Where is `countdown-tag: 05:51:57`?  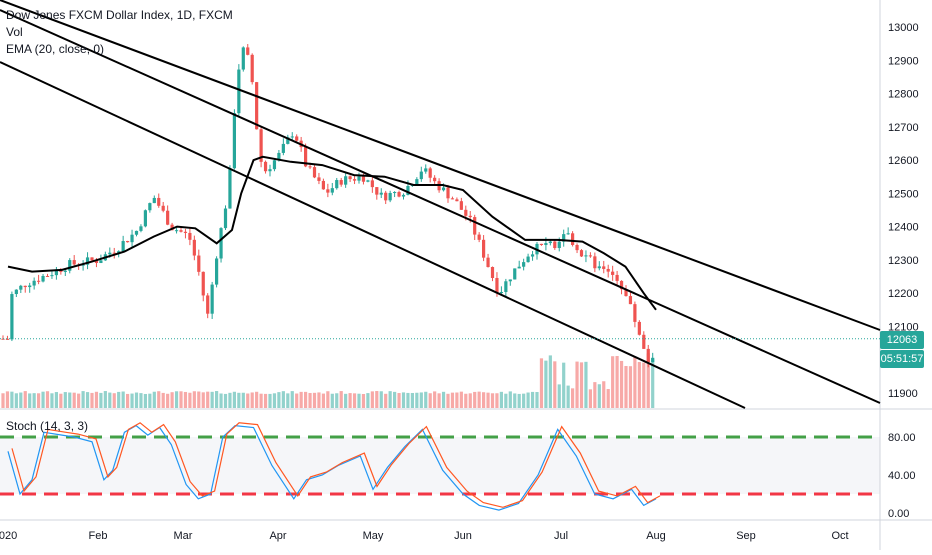 countdown-tag: 05:51:57 is located at coordinates (902, 359).